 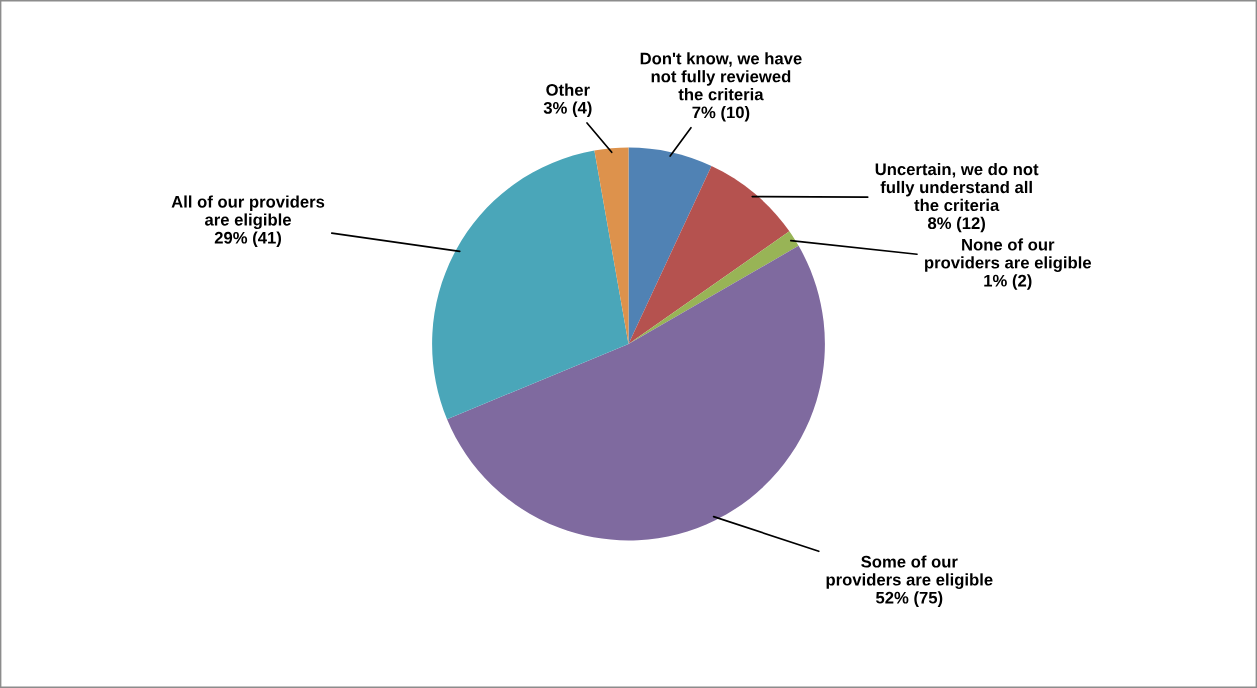 I want to click on data-label: 52% (75), so click(x=909, y=599).